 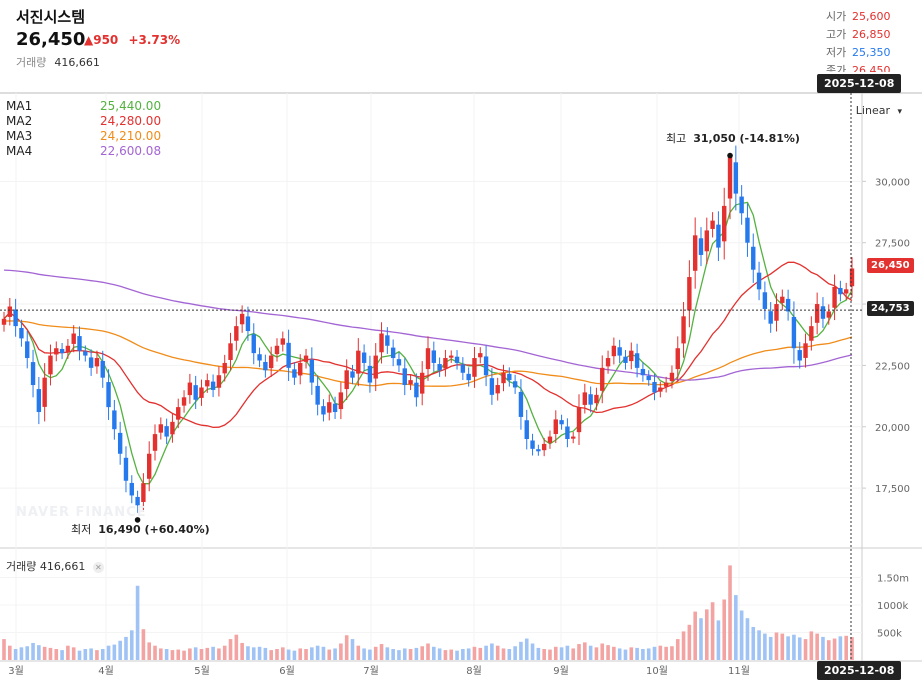 I want to click on crosshair-date-badge-top: 2025-12-08, so click(x=859, y=83).